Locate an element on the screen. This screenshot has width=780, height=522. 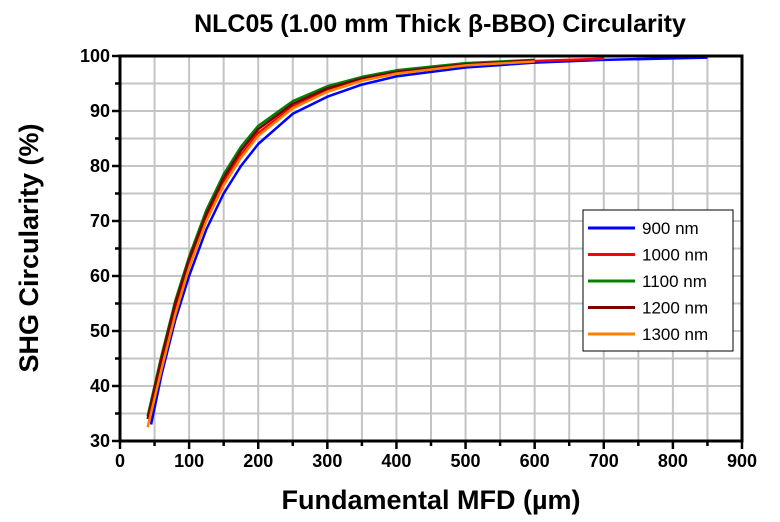
x-tick-label: 800 is located at coordinates (673, 461).